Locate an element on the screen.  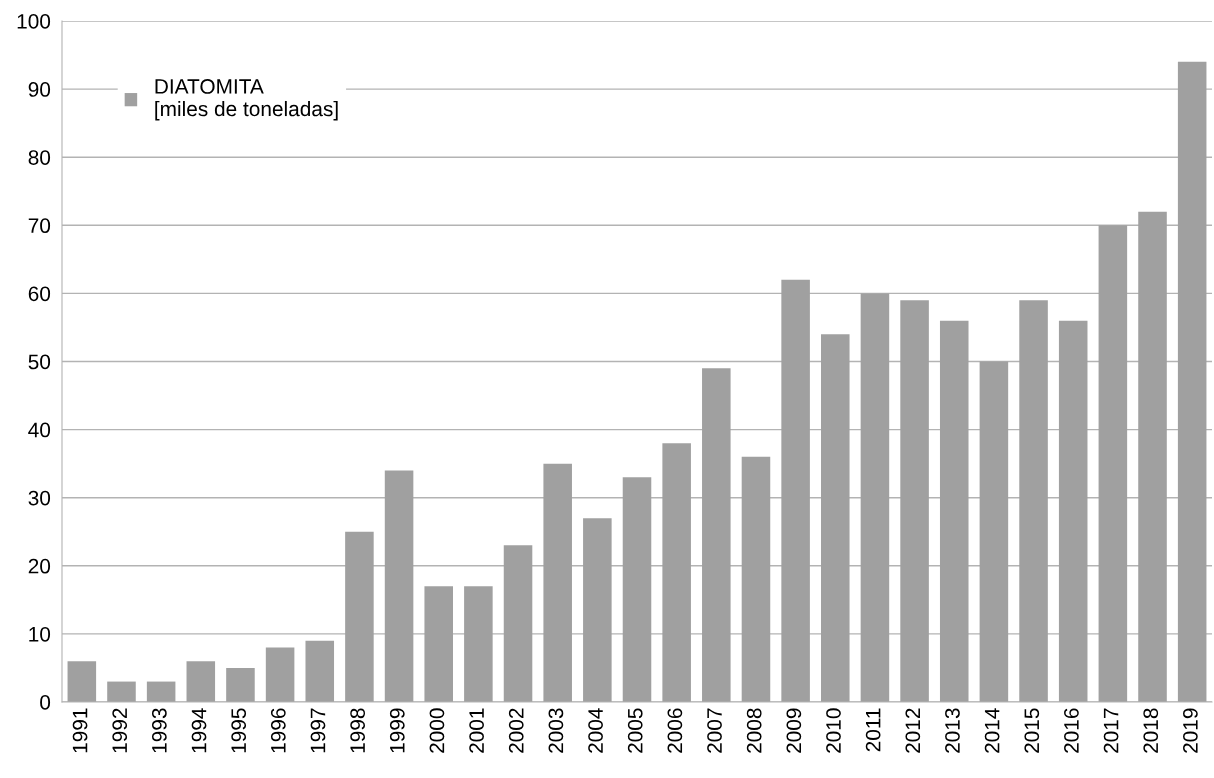
legend-label: DIATOMITA [miles de toneladas] is located at coordinates (246, 100).